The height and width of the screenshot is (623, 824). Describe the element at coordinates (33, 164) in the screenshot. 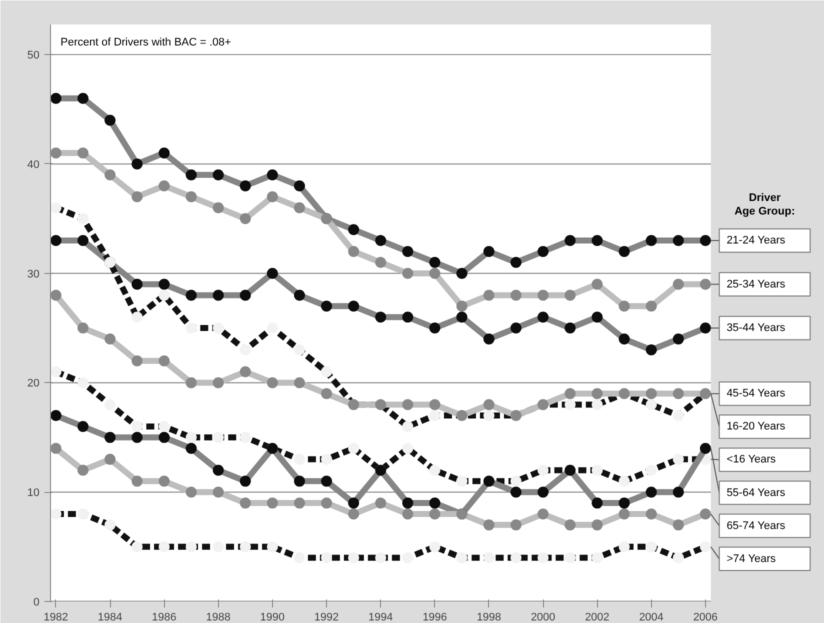

I see `y-tick-label: 40` at that location.